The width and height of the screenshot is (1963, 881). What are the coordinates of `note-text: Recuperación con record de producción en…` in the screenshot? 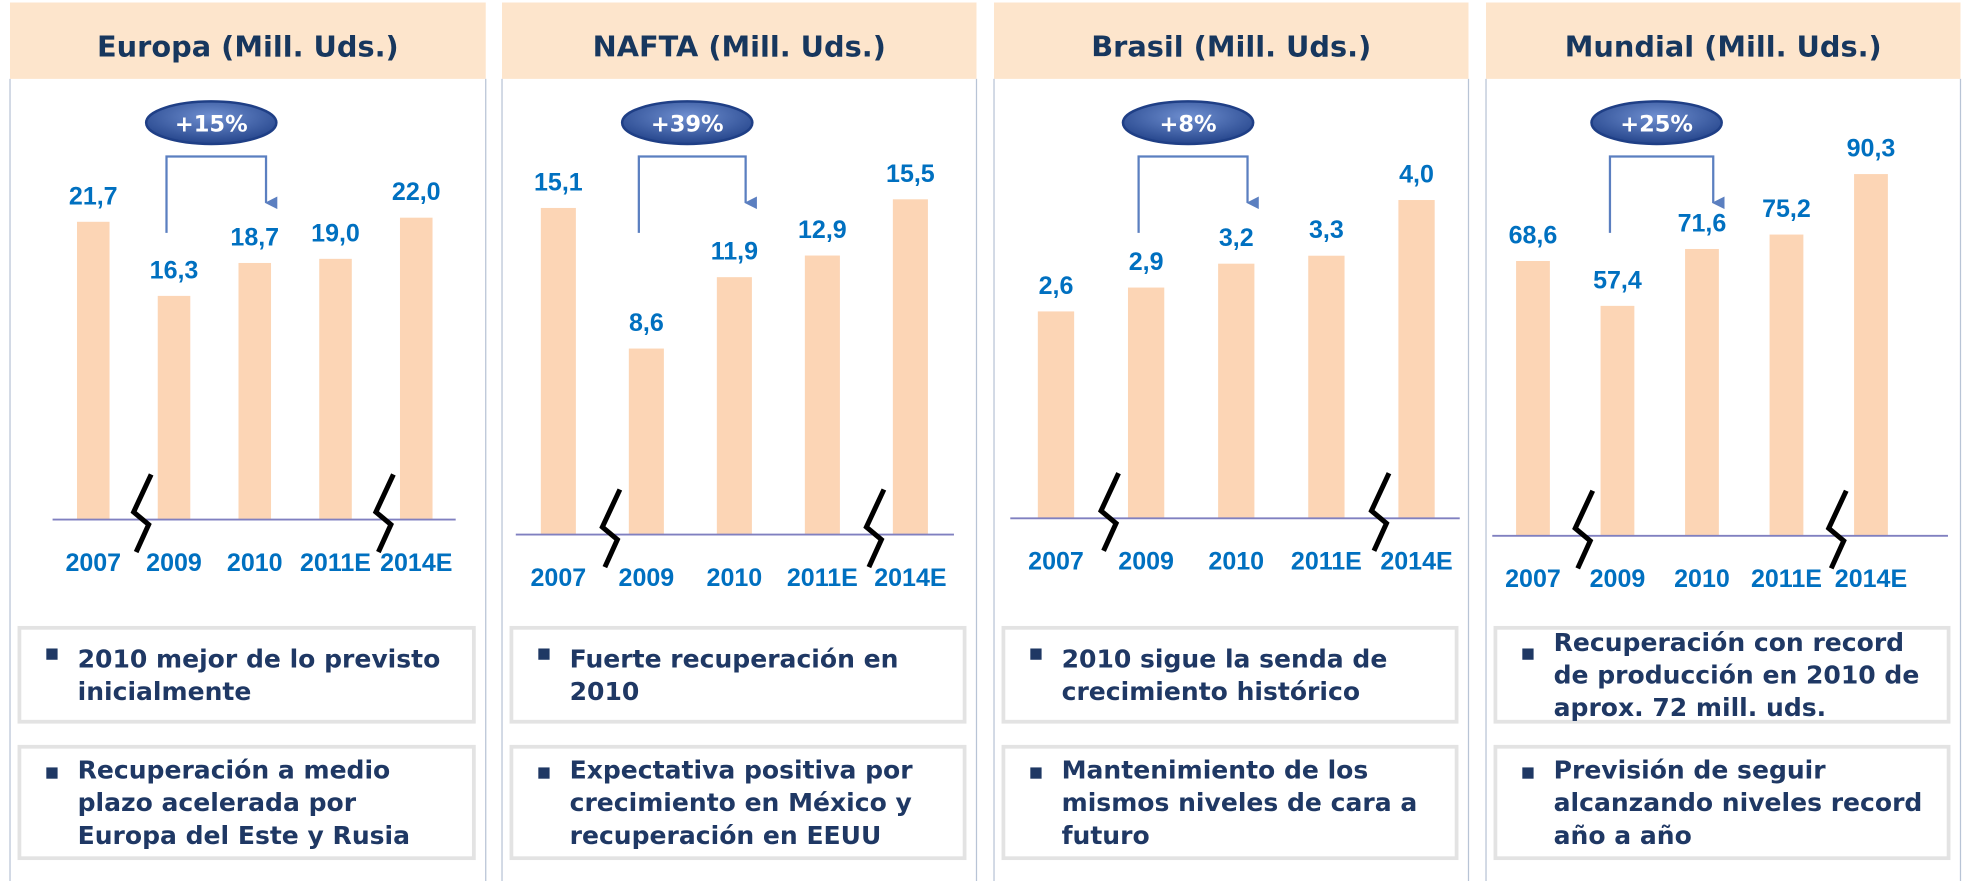 It's located at (1736, 675).